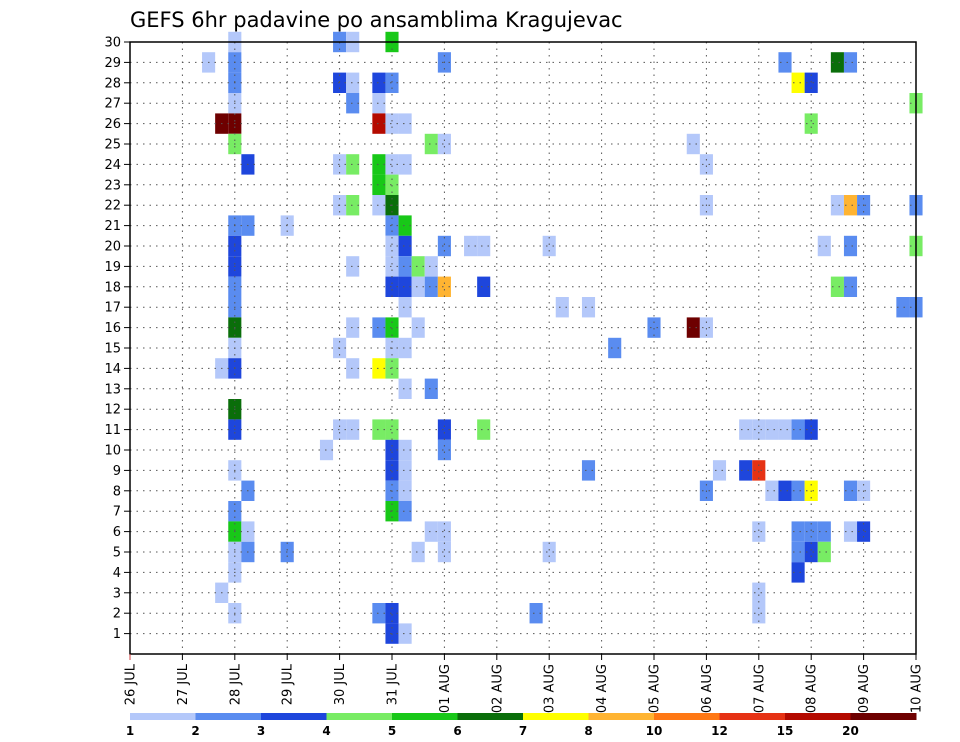 Image resolution: width=960 pixels, height=742 pixels. I want to click on y-tick-label: 15, so click(112, 349).